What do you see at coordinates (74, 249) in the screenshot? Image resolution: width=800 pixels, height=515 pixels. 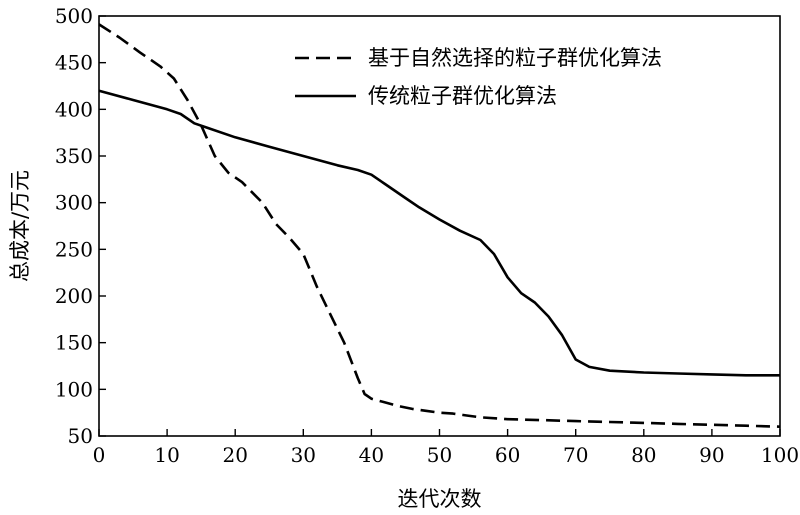 I see `y-tick-label: 250` at bounding box center [74, 249].